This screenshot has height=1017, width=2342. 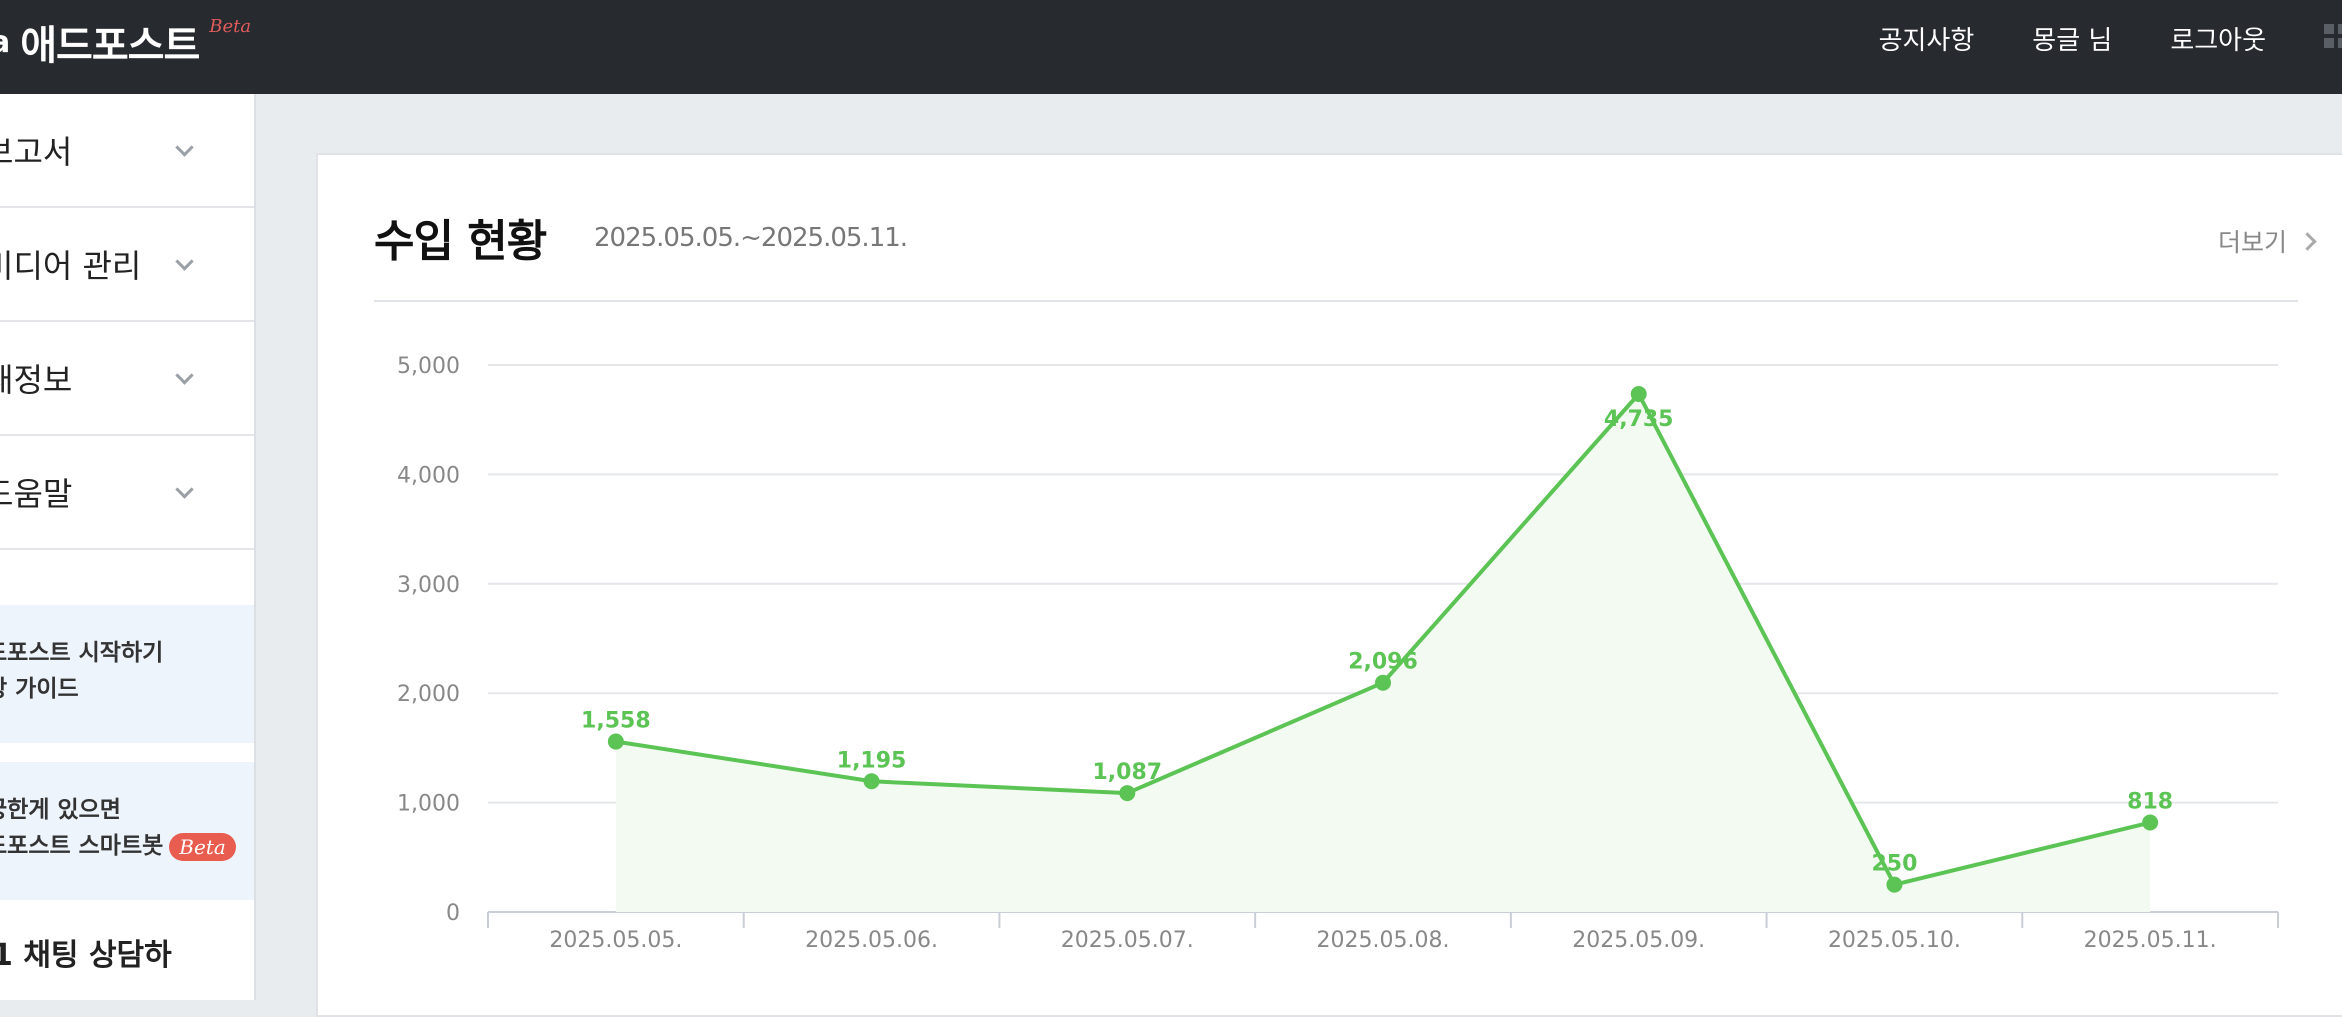 What do you see at coordinates (1926, 40) in the screenshot?
I see `notice-link: 공지사항` at bounding box center [1926, 40].